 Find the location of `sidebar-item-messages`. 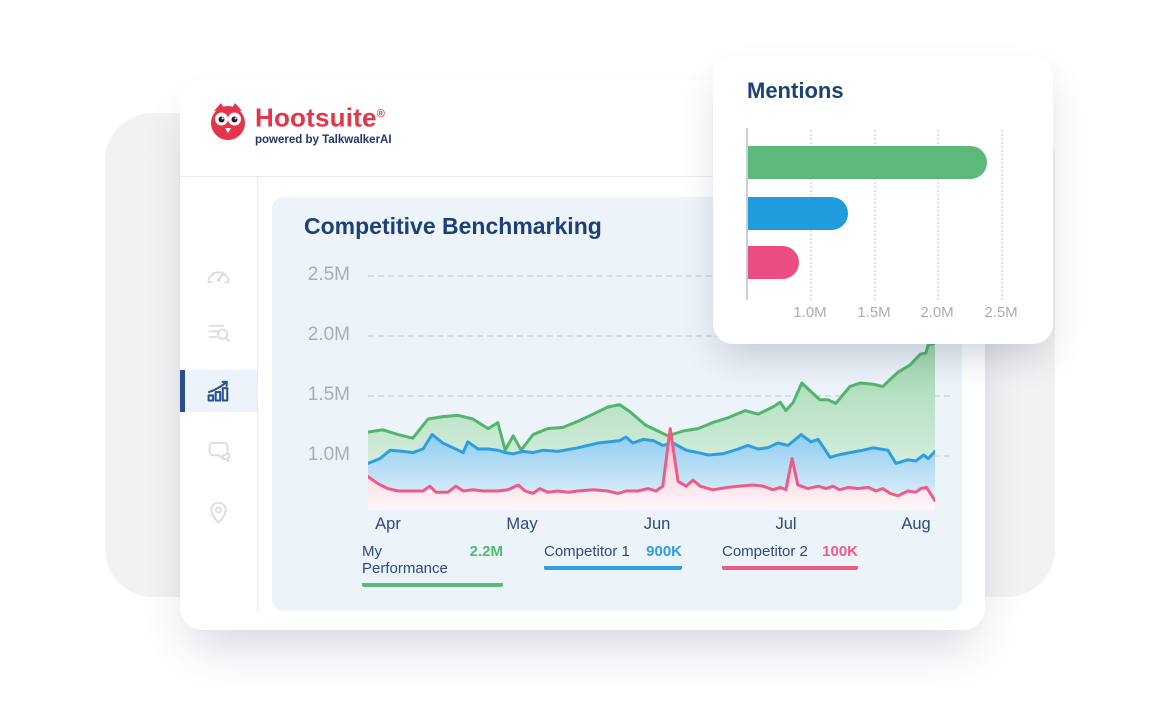

sidebar-item-messages is located at coordinates (218, 452).